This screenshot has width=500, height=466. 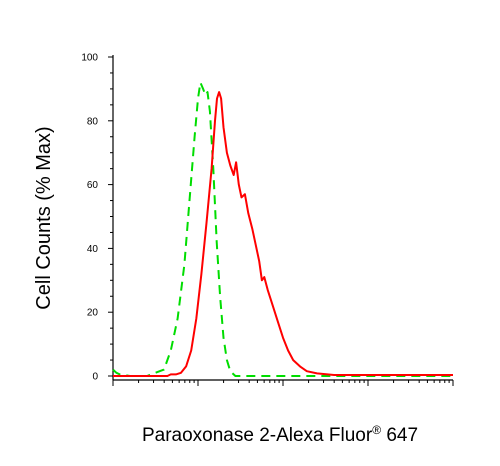 What do you see at coordinates (44, 217) in the screenshot?
I see `y-axis-title: Cell Counts (% Max)` at bounding box center [44, 217].